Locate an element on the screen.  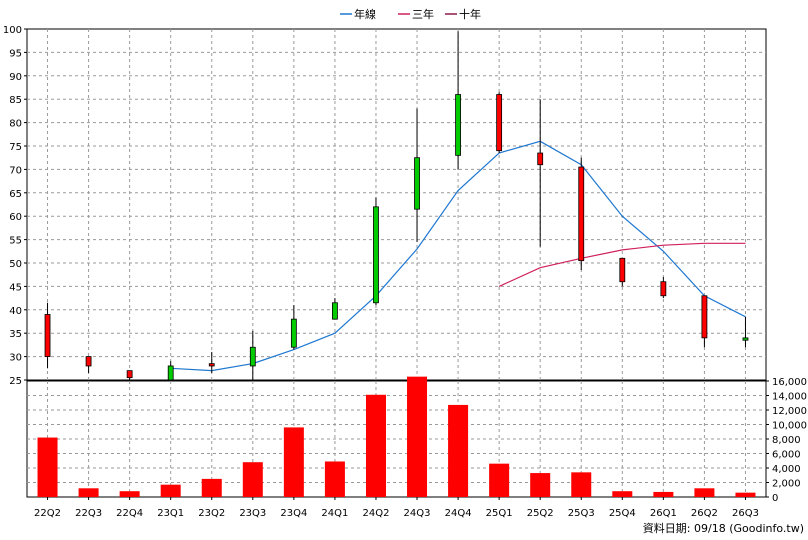
x-tick-label: 23Q4 is located at coordinates (293, 513).